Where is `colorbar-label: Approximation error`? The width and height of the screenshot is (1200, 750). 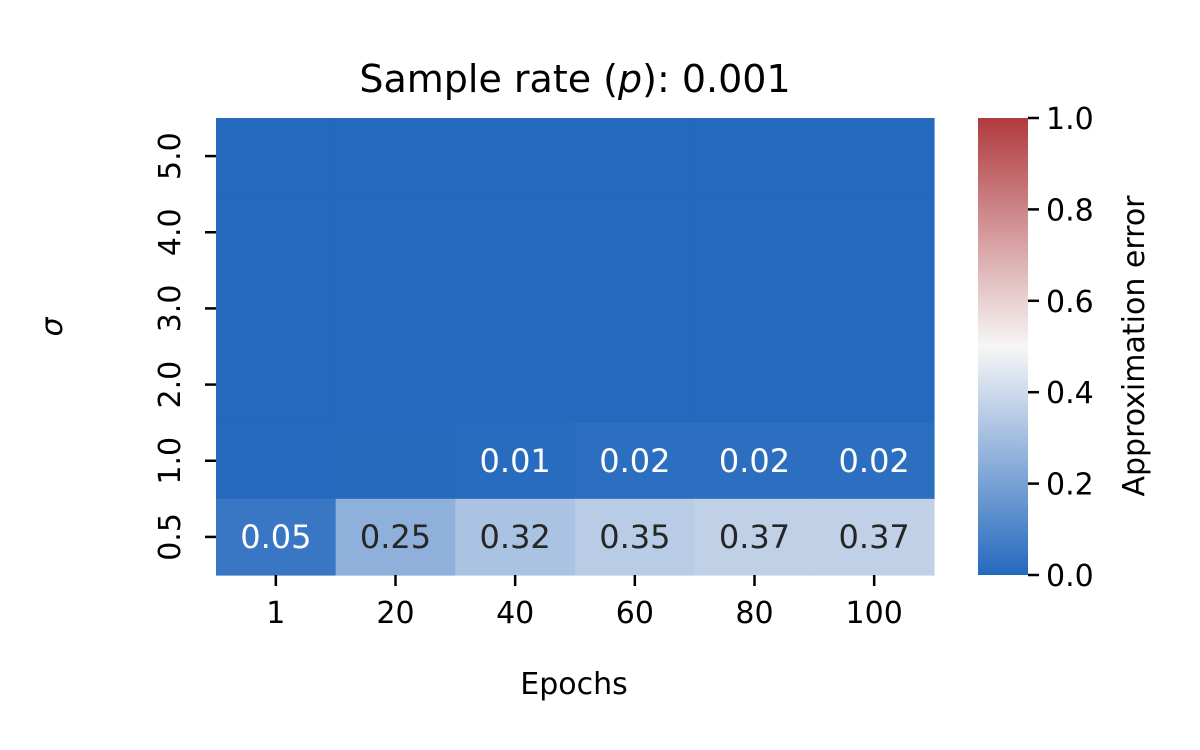 colorbar-label: Approximation error is located at coordinates (1134, 346).